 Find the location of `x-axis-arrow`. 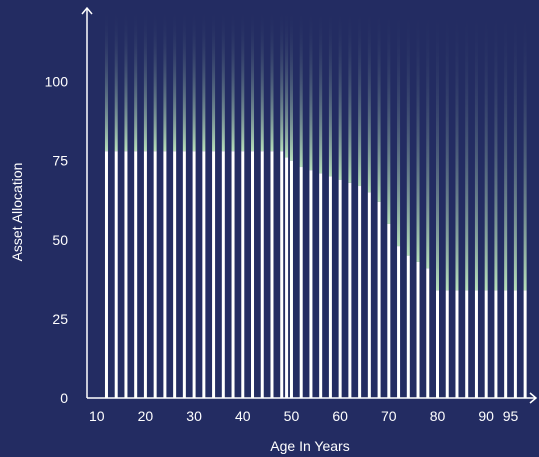

x-axis-arrow is located at coordinates (533, 398).